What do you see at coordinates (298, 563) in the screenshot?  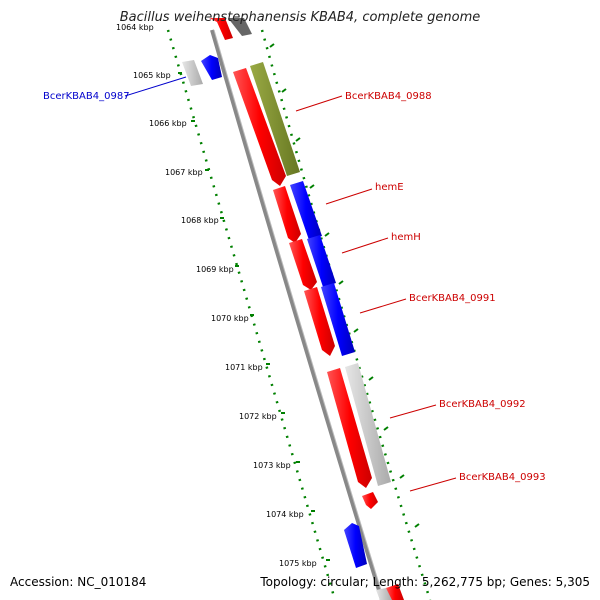 I see `tick-label: 1075 kbp` at bounding box center [298, 563].